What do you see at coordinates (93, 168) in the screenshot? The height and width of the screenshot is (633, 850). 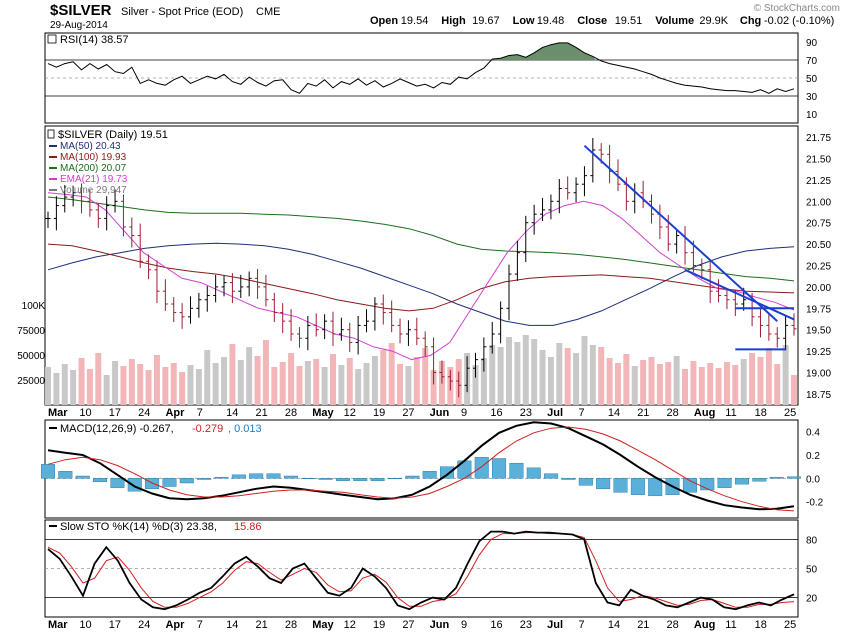 I see `legend-text: MA(200) 20.07` at bounding box center [93, 168].